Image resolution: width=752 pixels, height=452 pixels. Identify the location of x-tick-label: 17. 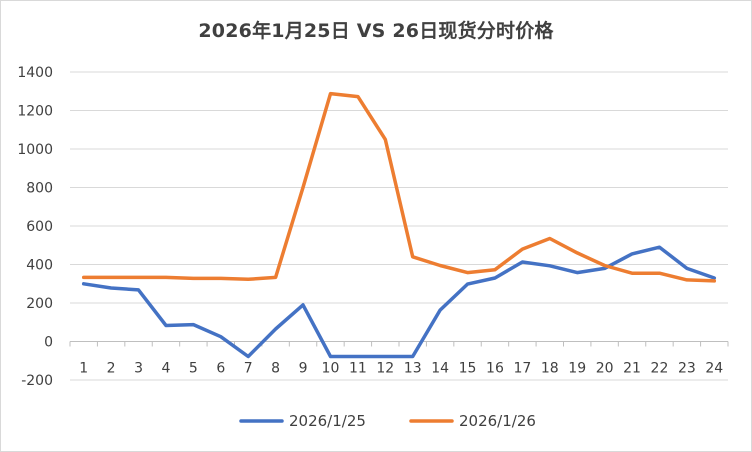
(522, 369).